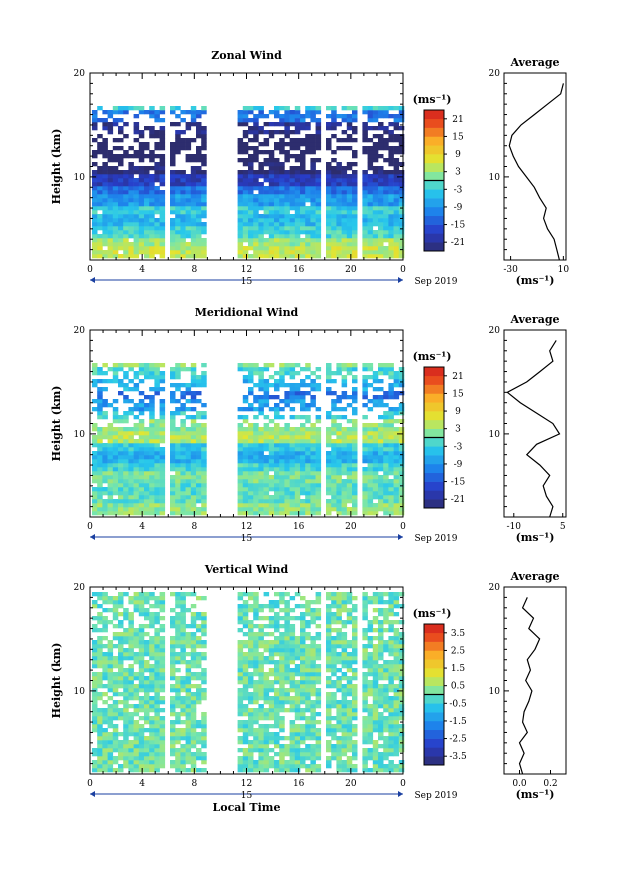  Describe the element at coordinates (495, 74) in the screenshot. I see `profile-y-tick-label: 20` at that location.